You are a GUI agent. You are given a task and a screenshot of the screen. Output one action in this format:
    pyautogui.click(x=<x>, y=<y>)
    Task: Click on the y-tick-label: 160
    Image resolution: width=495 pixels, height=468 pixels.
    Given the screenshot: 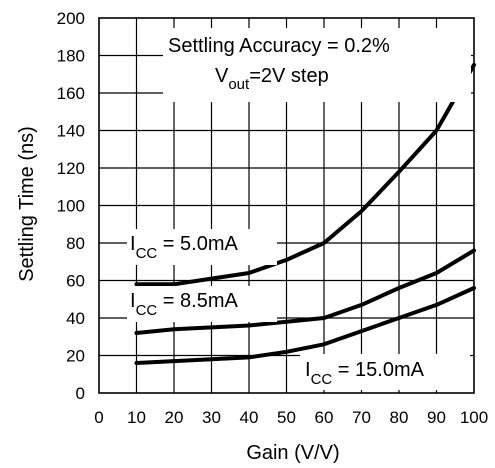 What is the action you would take?
    pyautogui.click(x=71, y=93)
    